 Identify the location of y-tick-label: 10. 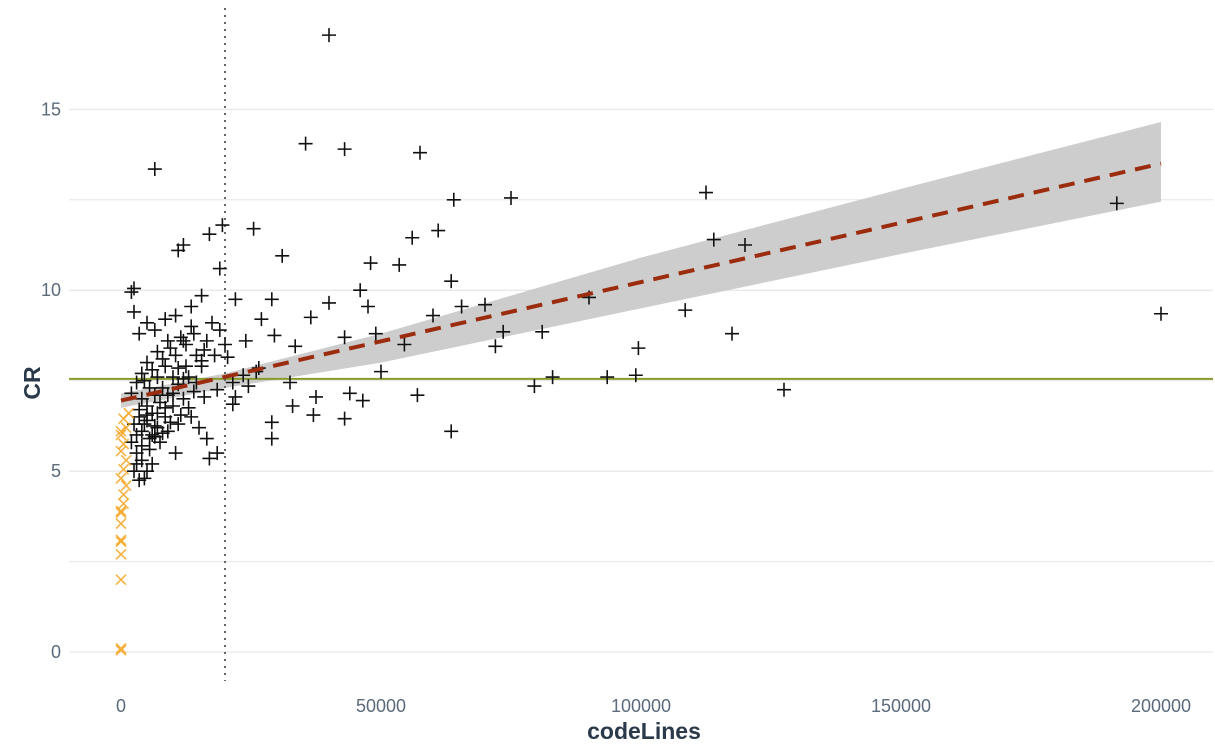
(51, 290).